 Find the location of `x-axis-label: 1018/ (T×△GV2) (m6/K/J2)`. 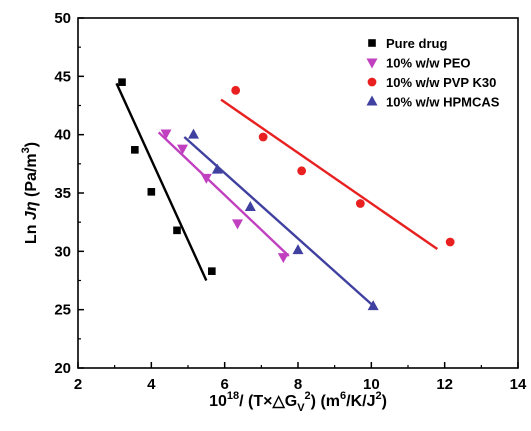

x-axis-label: 1018/ (T×△GV2) (m6/K/J2) is located at coordinates (298, 402).